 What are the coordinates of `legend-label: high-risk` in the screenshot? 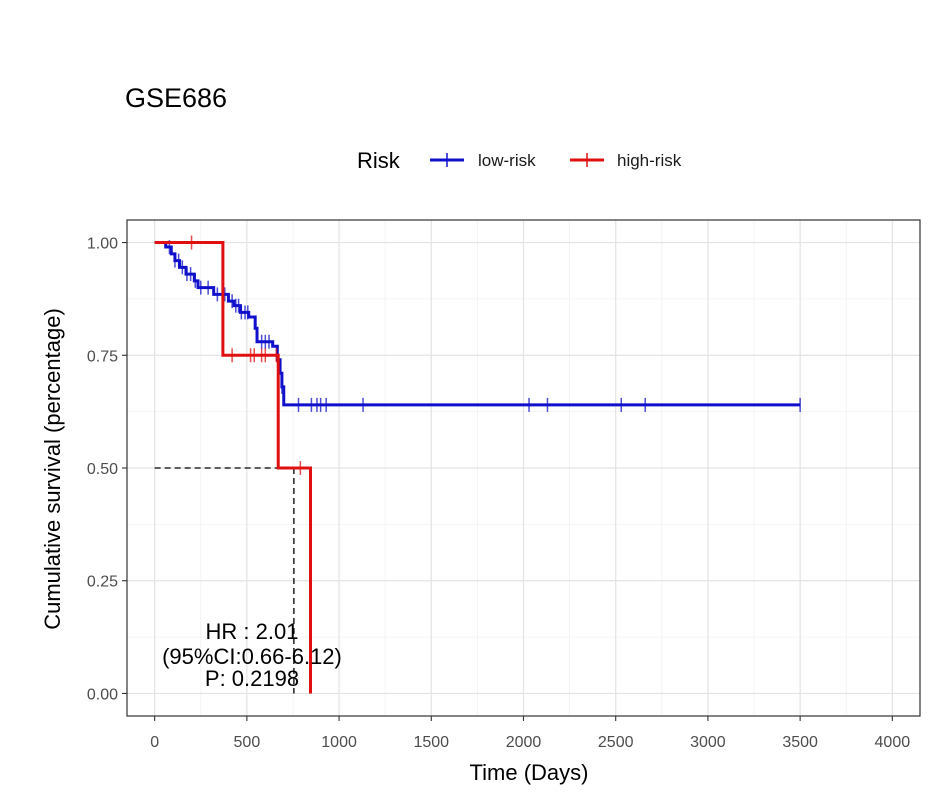 It's located at (649, 160).